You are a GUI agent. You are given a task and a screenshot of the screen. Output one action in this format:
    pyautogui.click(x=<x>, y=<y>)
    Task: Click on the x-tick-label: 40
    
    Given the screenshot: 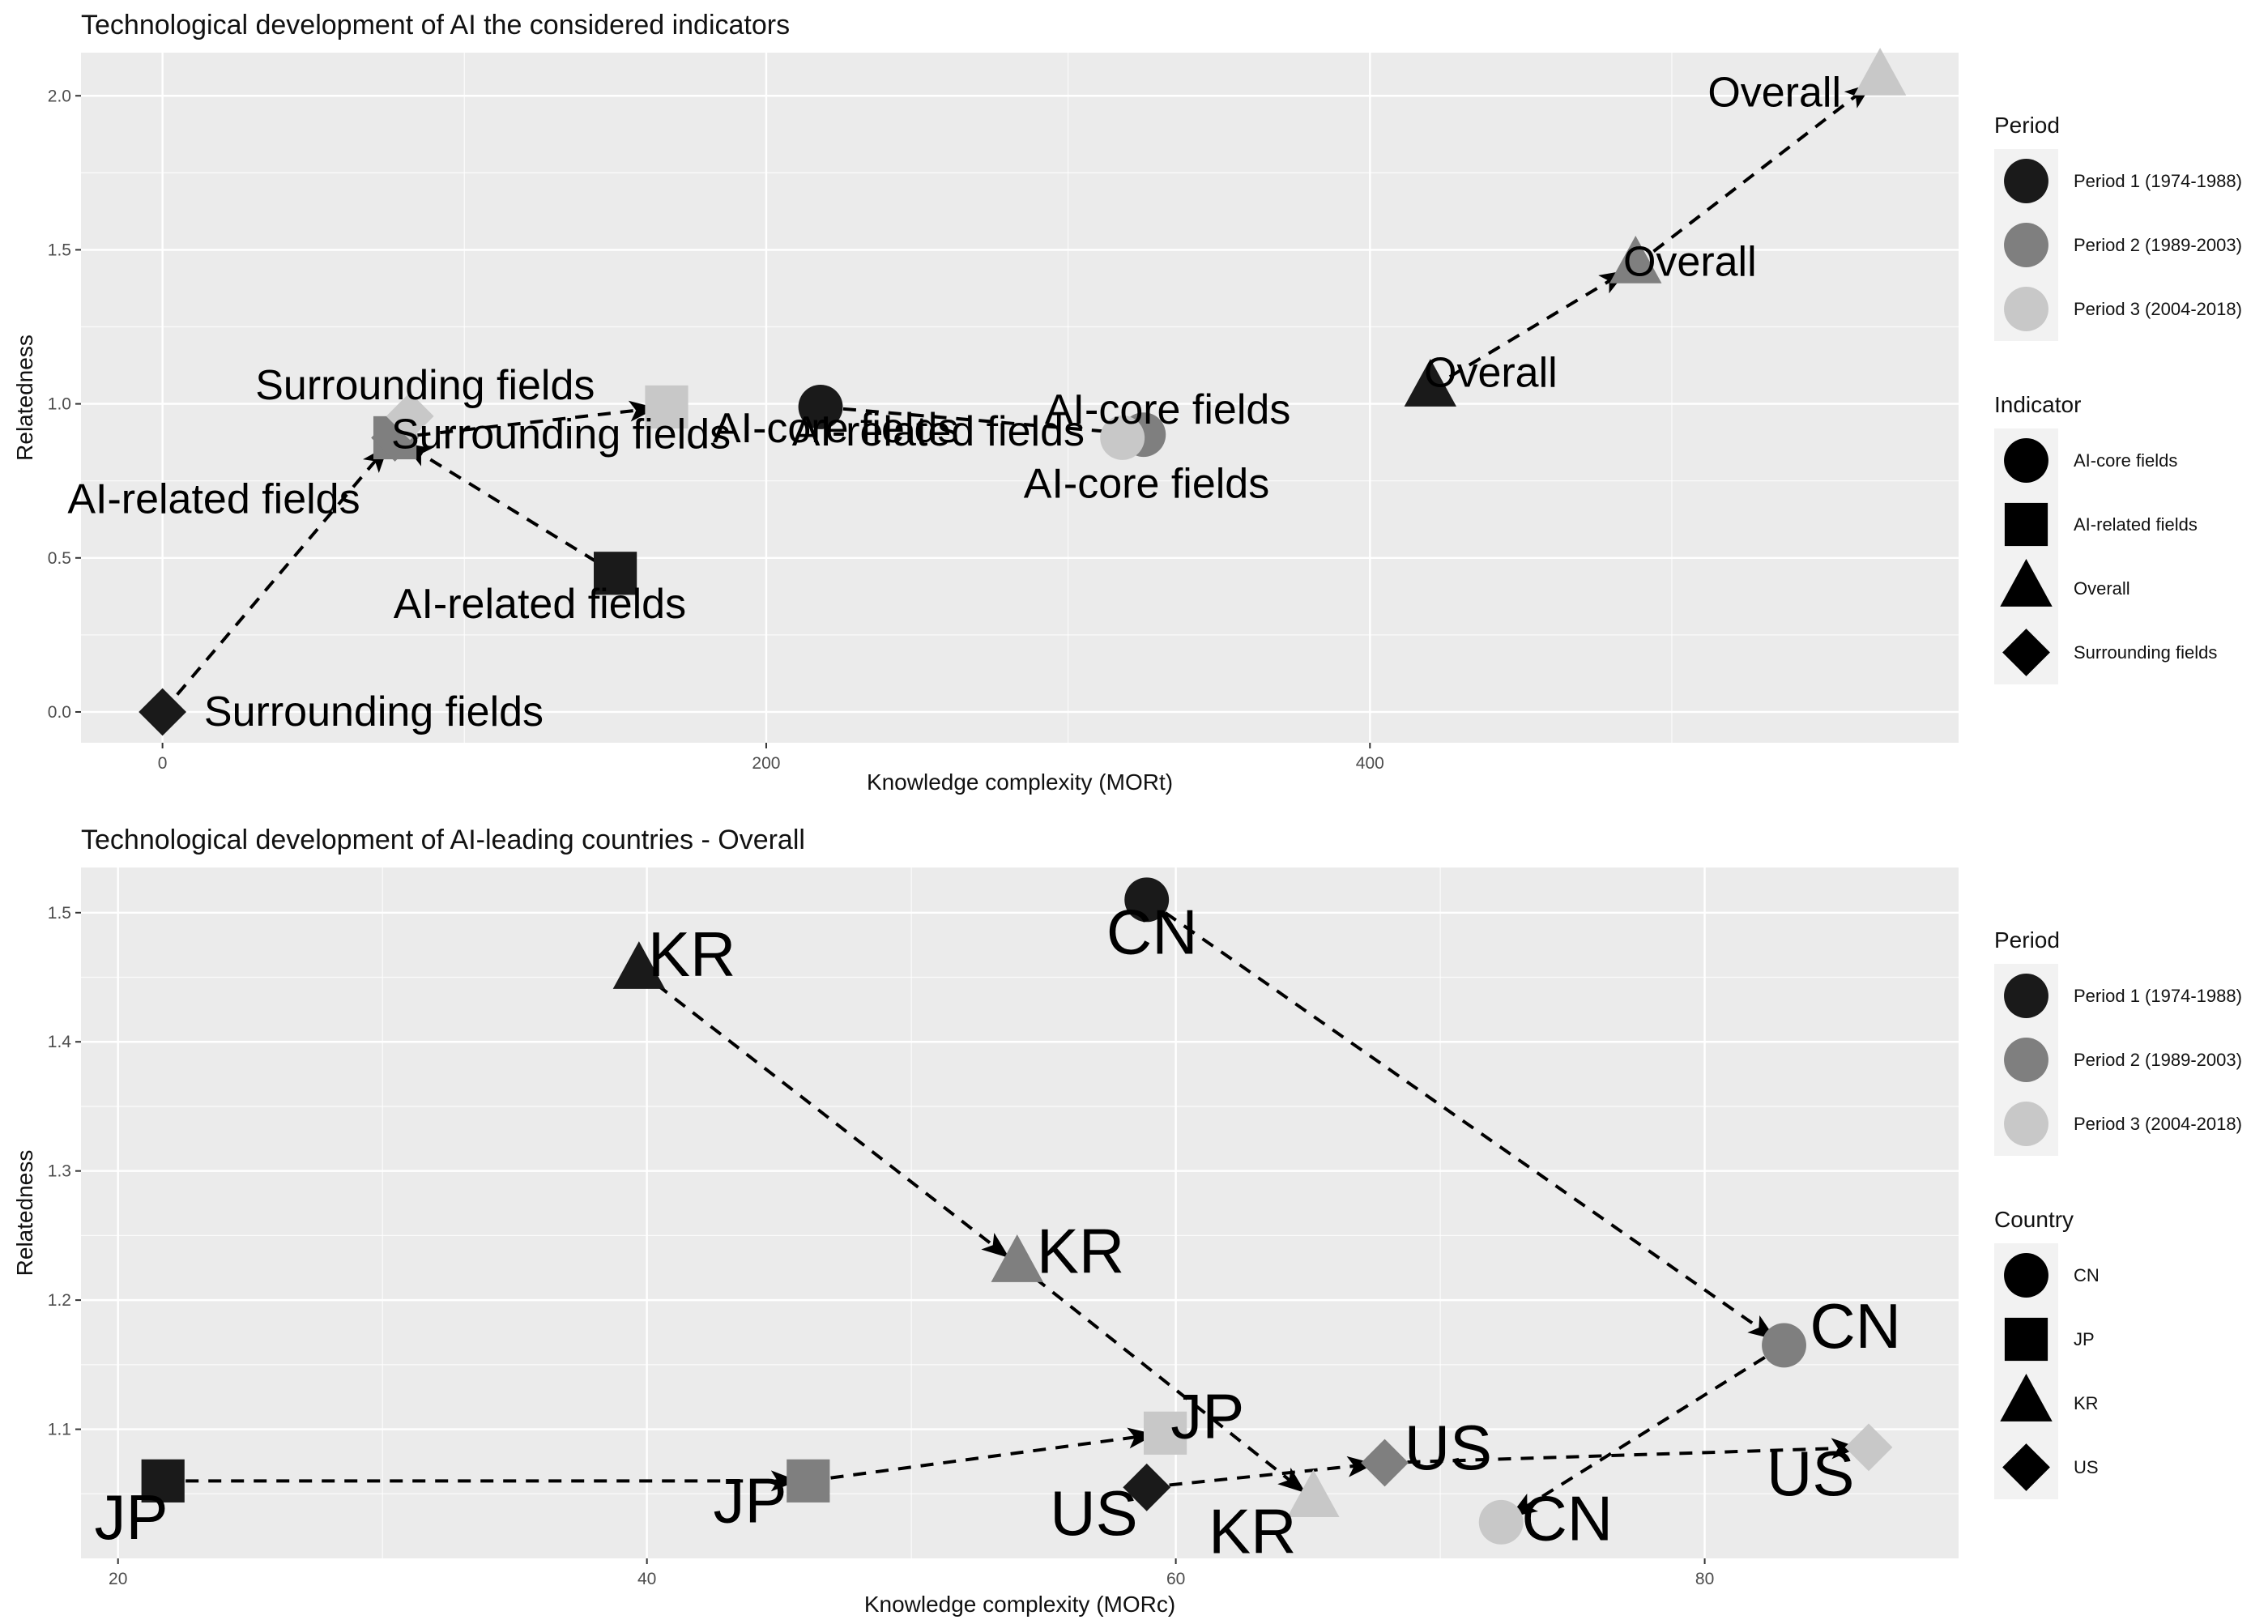 What is the action you would take?
    pyautogui.click(x=646, y=1579)
    